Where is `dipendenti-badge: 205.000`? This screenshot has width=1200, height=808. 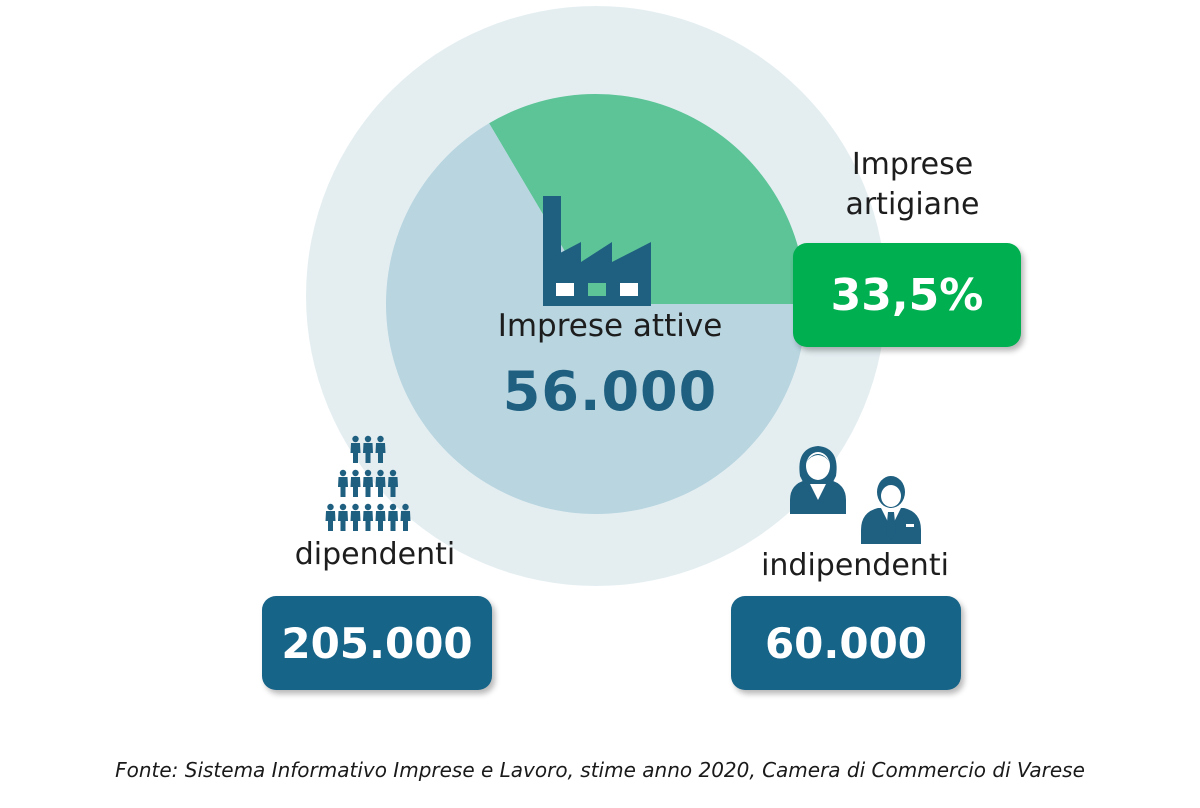
dipendenti-badge: 205.000 is located at coordinates (377, 643).